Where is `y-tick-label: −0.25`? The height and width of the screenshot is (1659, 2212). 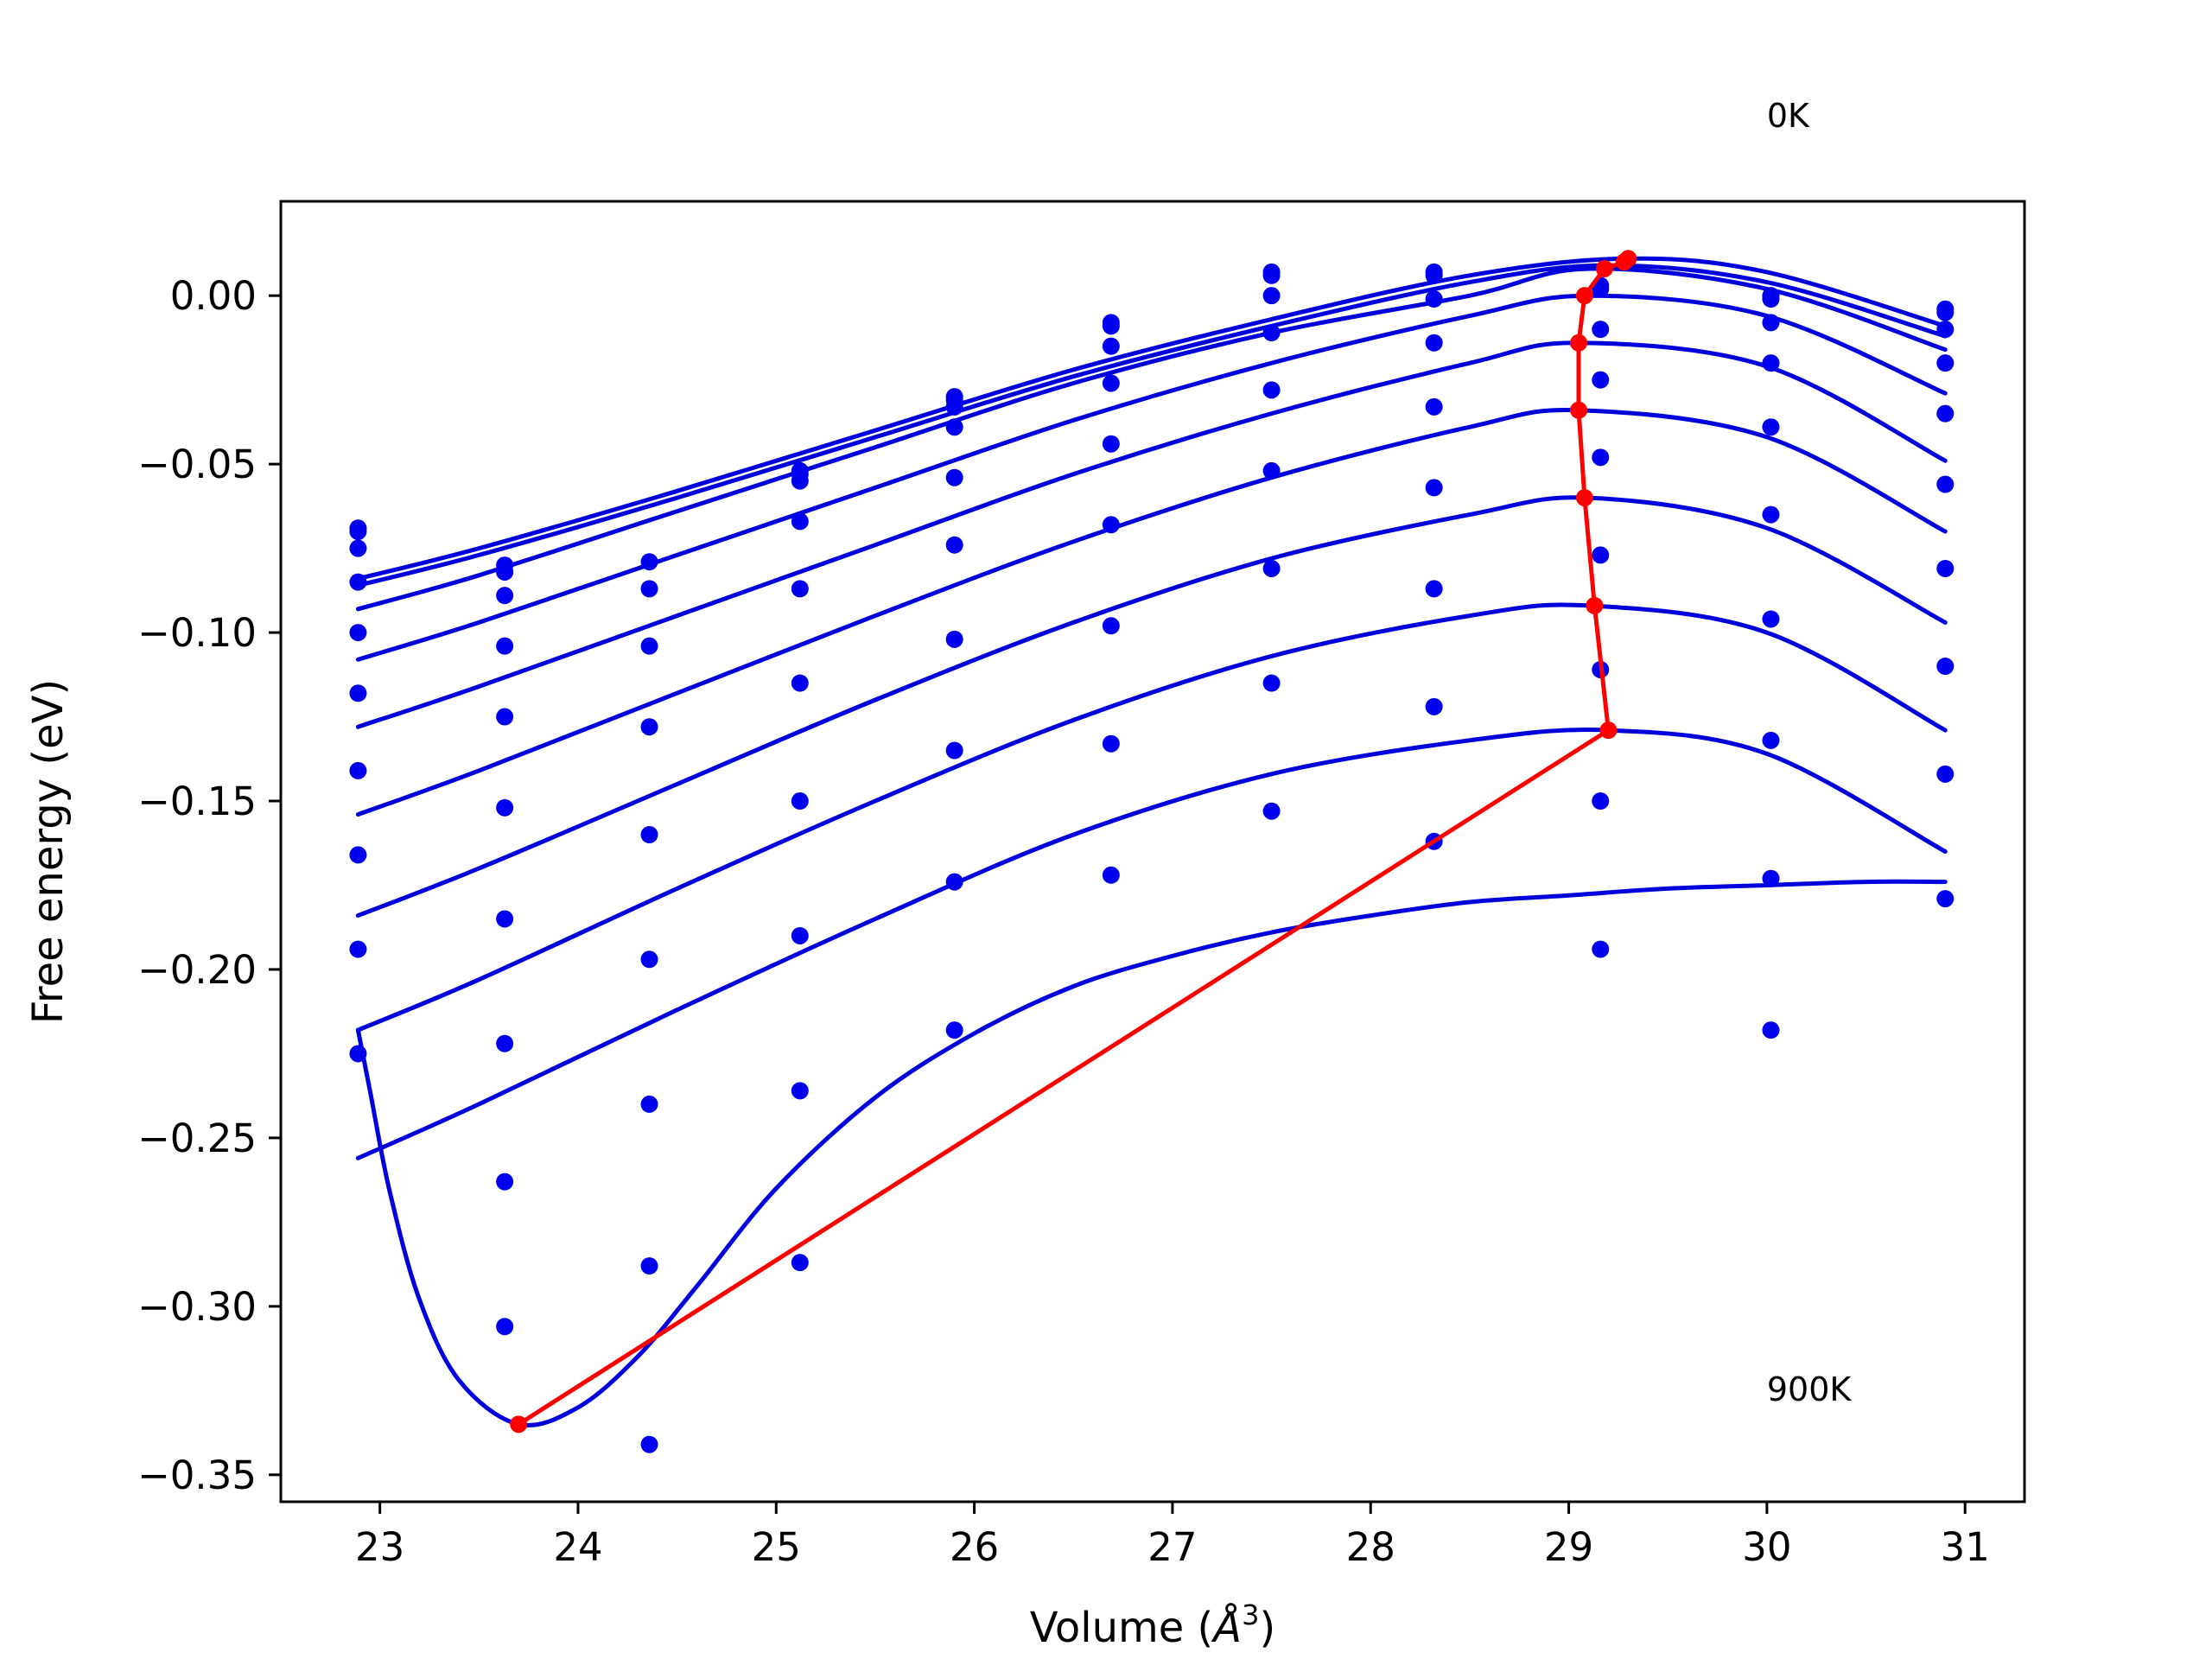
y-tick-label: −0.25 is located at coordinates (197, 1138).